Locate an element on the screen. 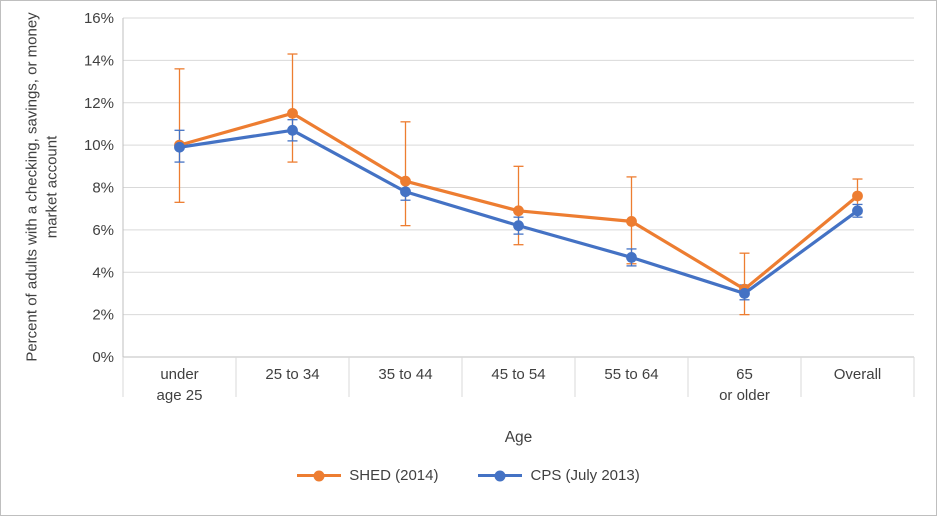  y-tick-label: 8% is located at coordinates (103, 188).